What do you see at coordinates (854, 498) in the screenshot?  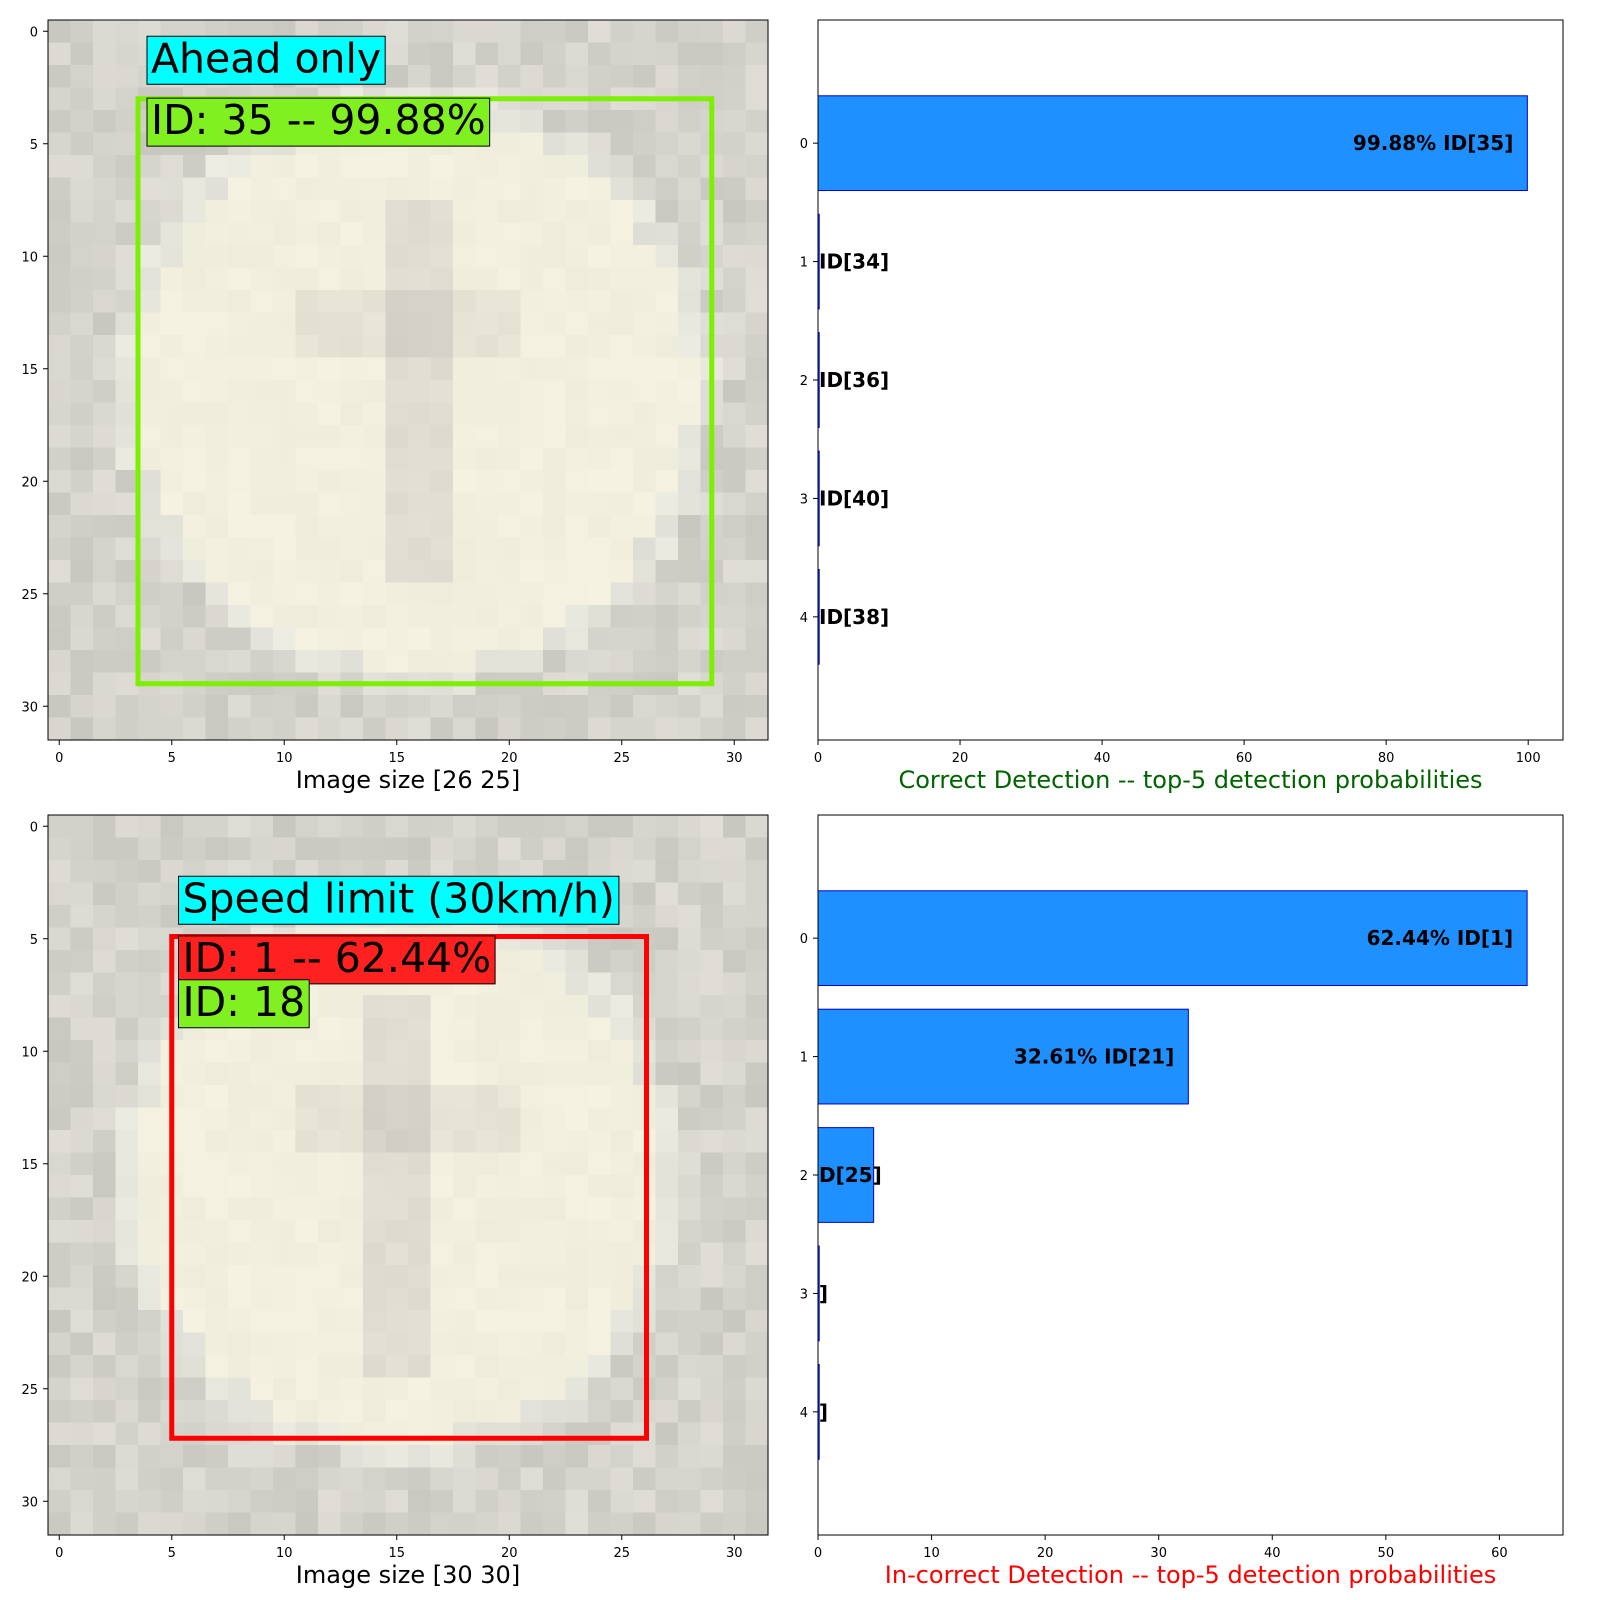 I see `bar-value-label: ID[40]` at bounding box center [854, 498].